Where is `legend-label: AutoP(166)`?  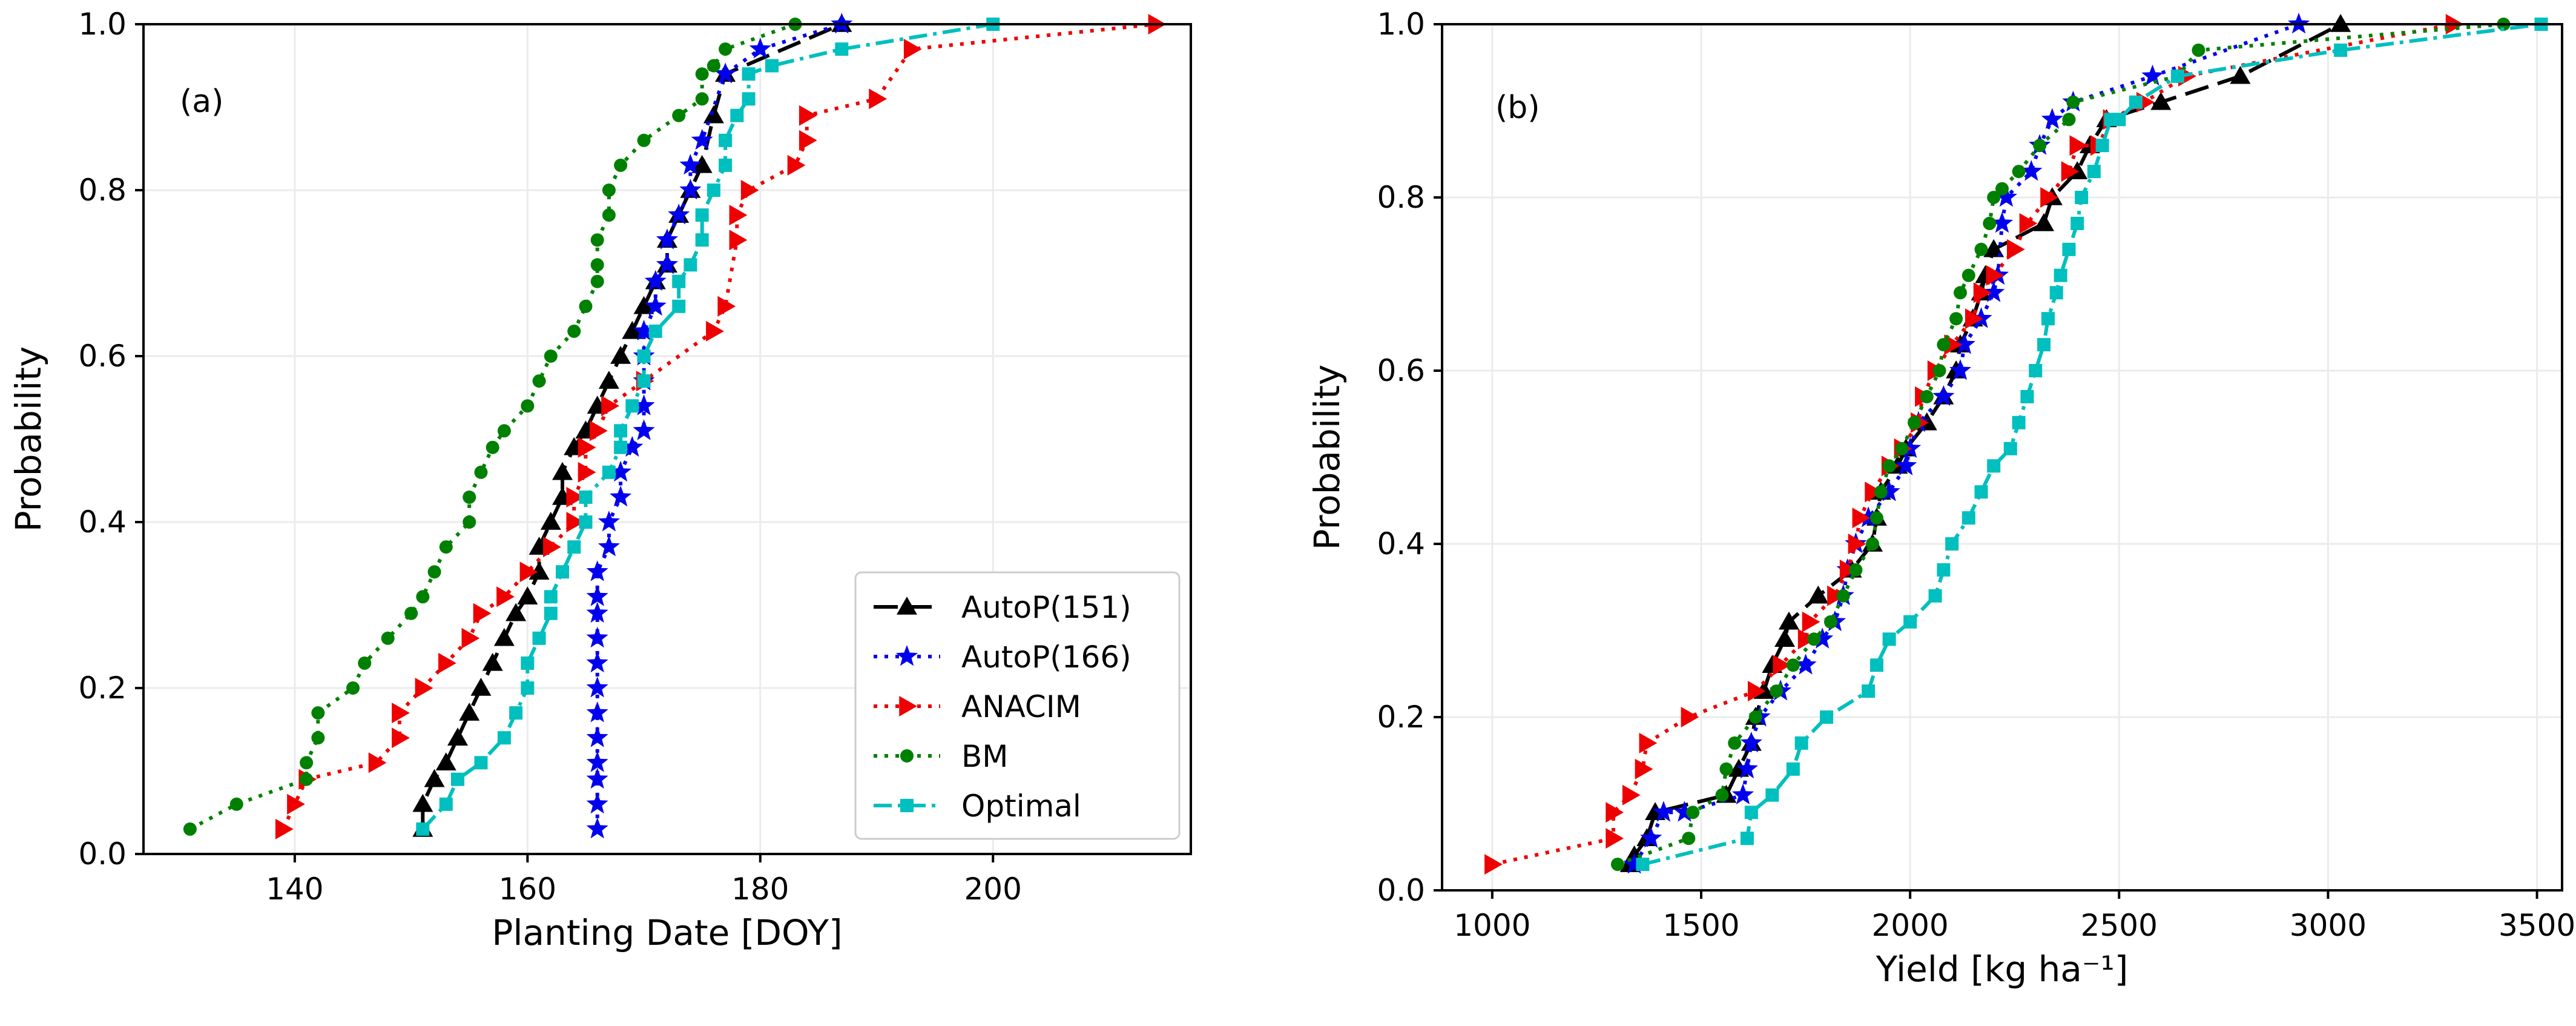
legend-label: AutoP(166) is located at coordinates (1046, 657).